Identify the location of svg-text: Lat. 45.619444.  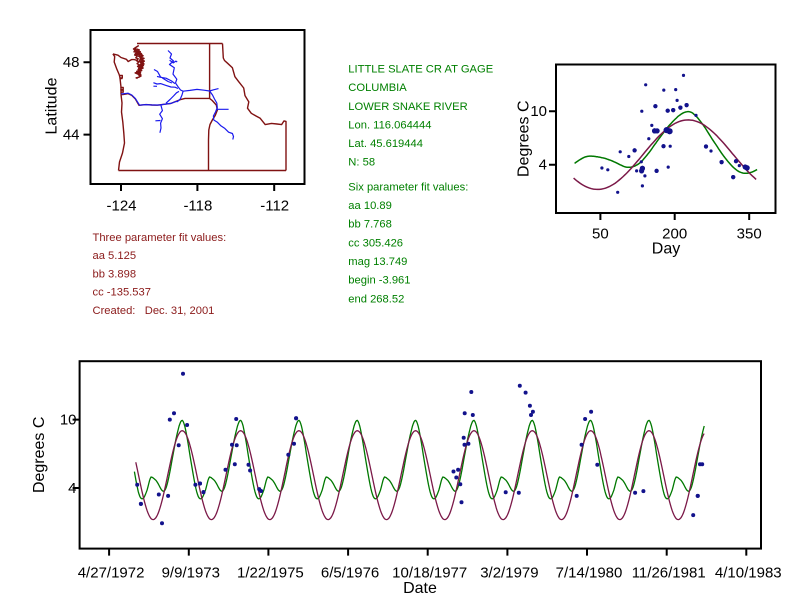
(385, 144).